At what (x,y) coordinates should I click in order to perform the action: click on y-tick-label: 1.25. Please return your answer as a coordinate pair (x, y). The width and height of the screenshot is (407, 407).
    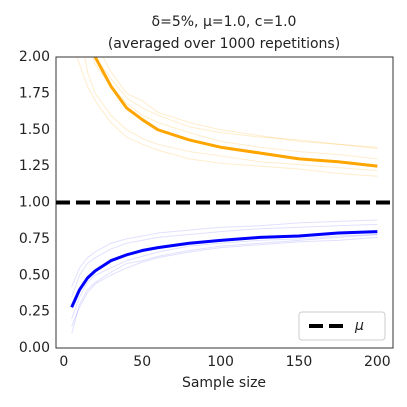
    Looking at the image, I should click on (34, 166).